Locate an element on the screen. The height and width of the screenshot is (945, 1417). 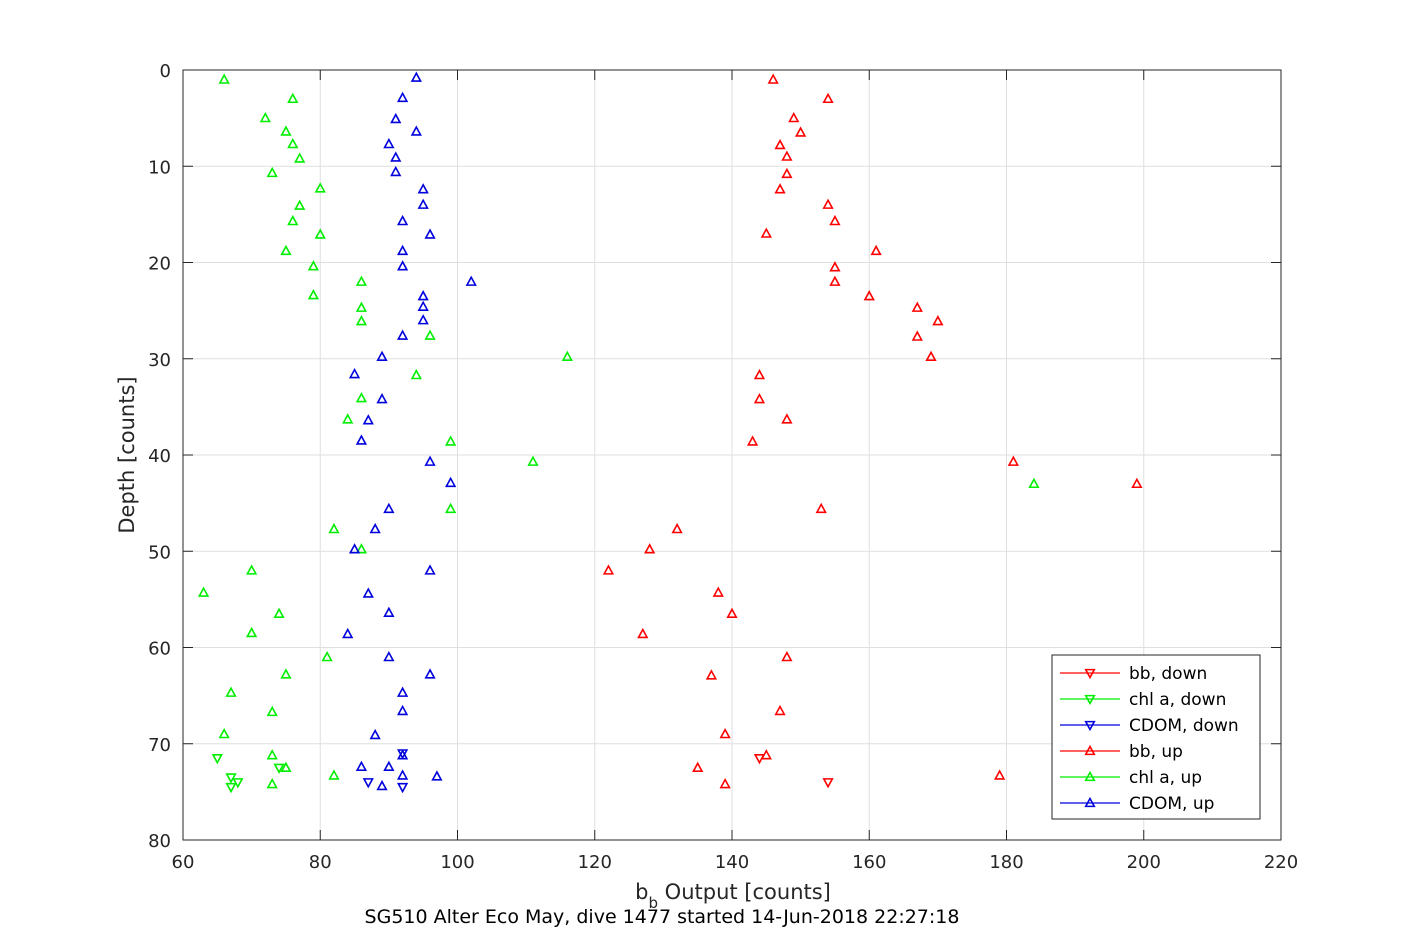
x-axis-label: bb Output [counts] is located at coordinates (733, 896).